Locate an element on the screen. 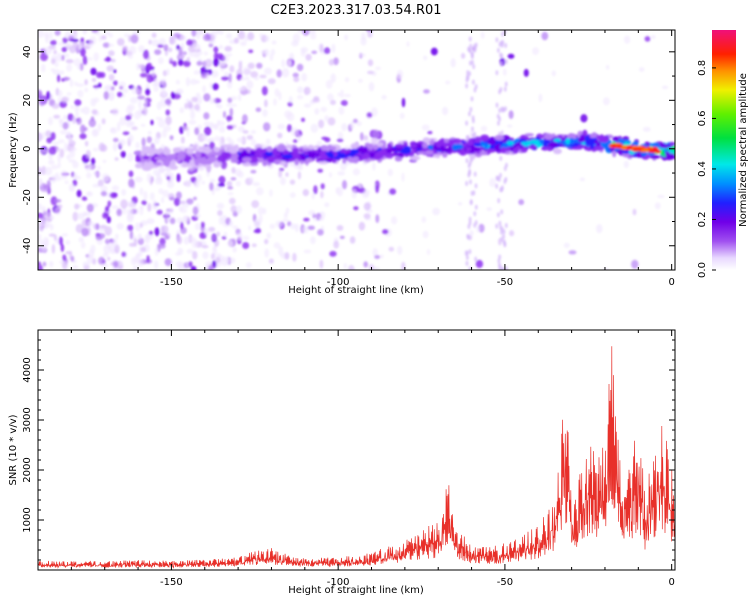 The image size is (750, 600). spectrogram-y-axis-label: Frequency (Hz) is located at coordinates (13, 150).